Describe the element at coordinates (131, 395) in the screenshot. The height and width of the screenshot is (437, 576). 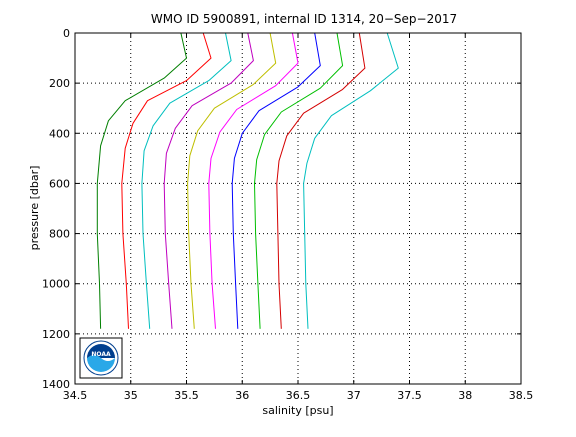
I see `x-tick-label: 35` at that location.